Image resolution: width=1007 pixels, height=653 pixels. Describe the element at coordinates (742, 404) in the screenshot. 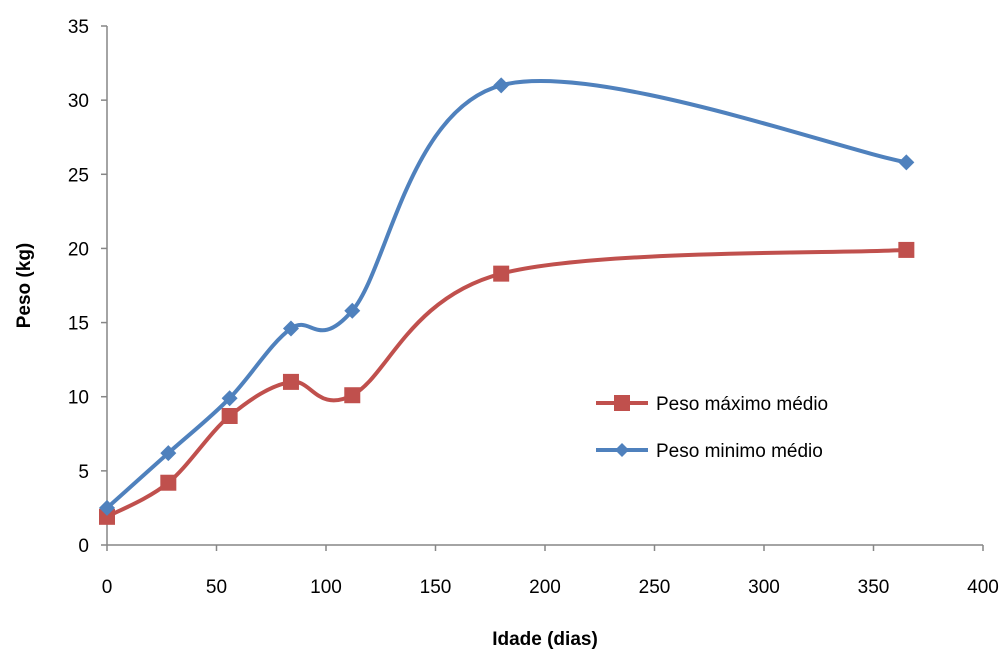

I see `legend-label: Peso máximo médio` at that location.